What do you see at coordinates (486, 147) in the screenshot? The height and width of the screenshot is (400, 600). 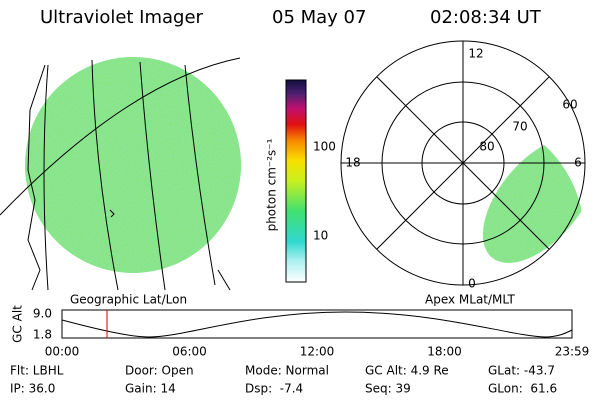 I see `lat-label: 80` at bounding box center [486, 147].